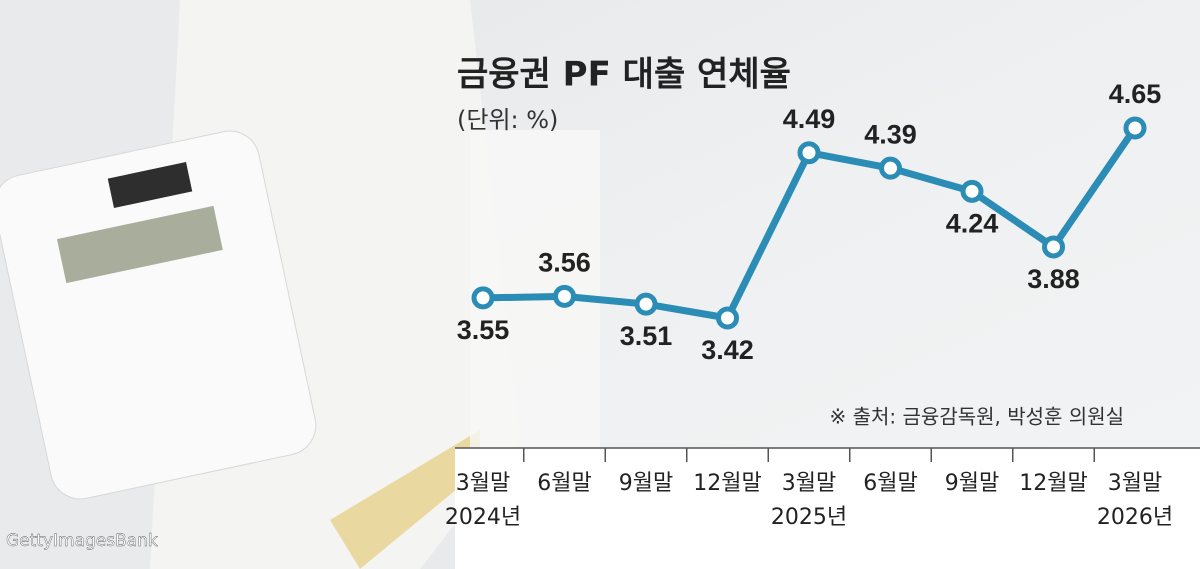  Describe the element at coordinates (624, 75) in the screenshot. I see `chart-title: 금융권 PF 대출 연체율` at that location.